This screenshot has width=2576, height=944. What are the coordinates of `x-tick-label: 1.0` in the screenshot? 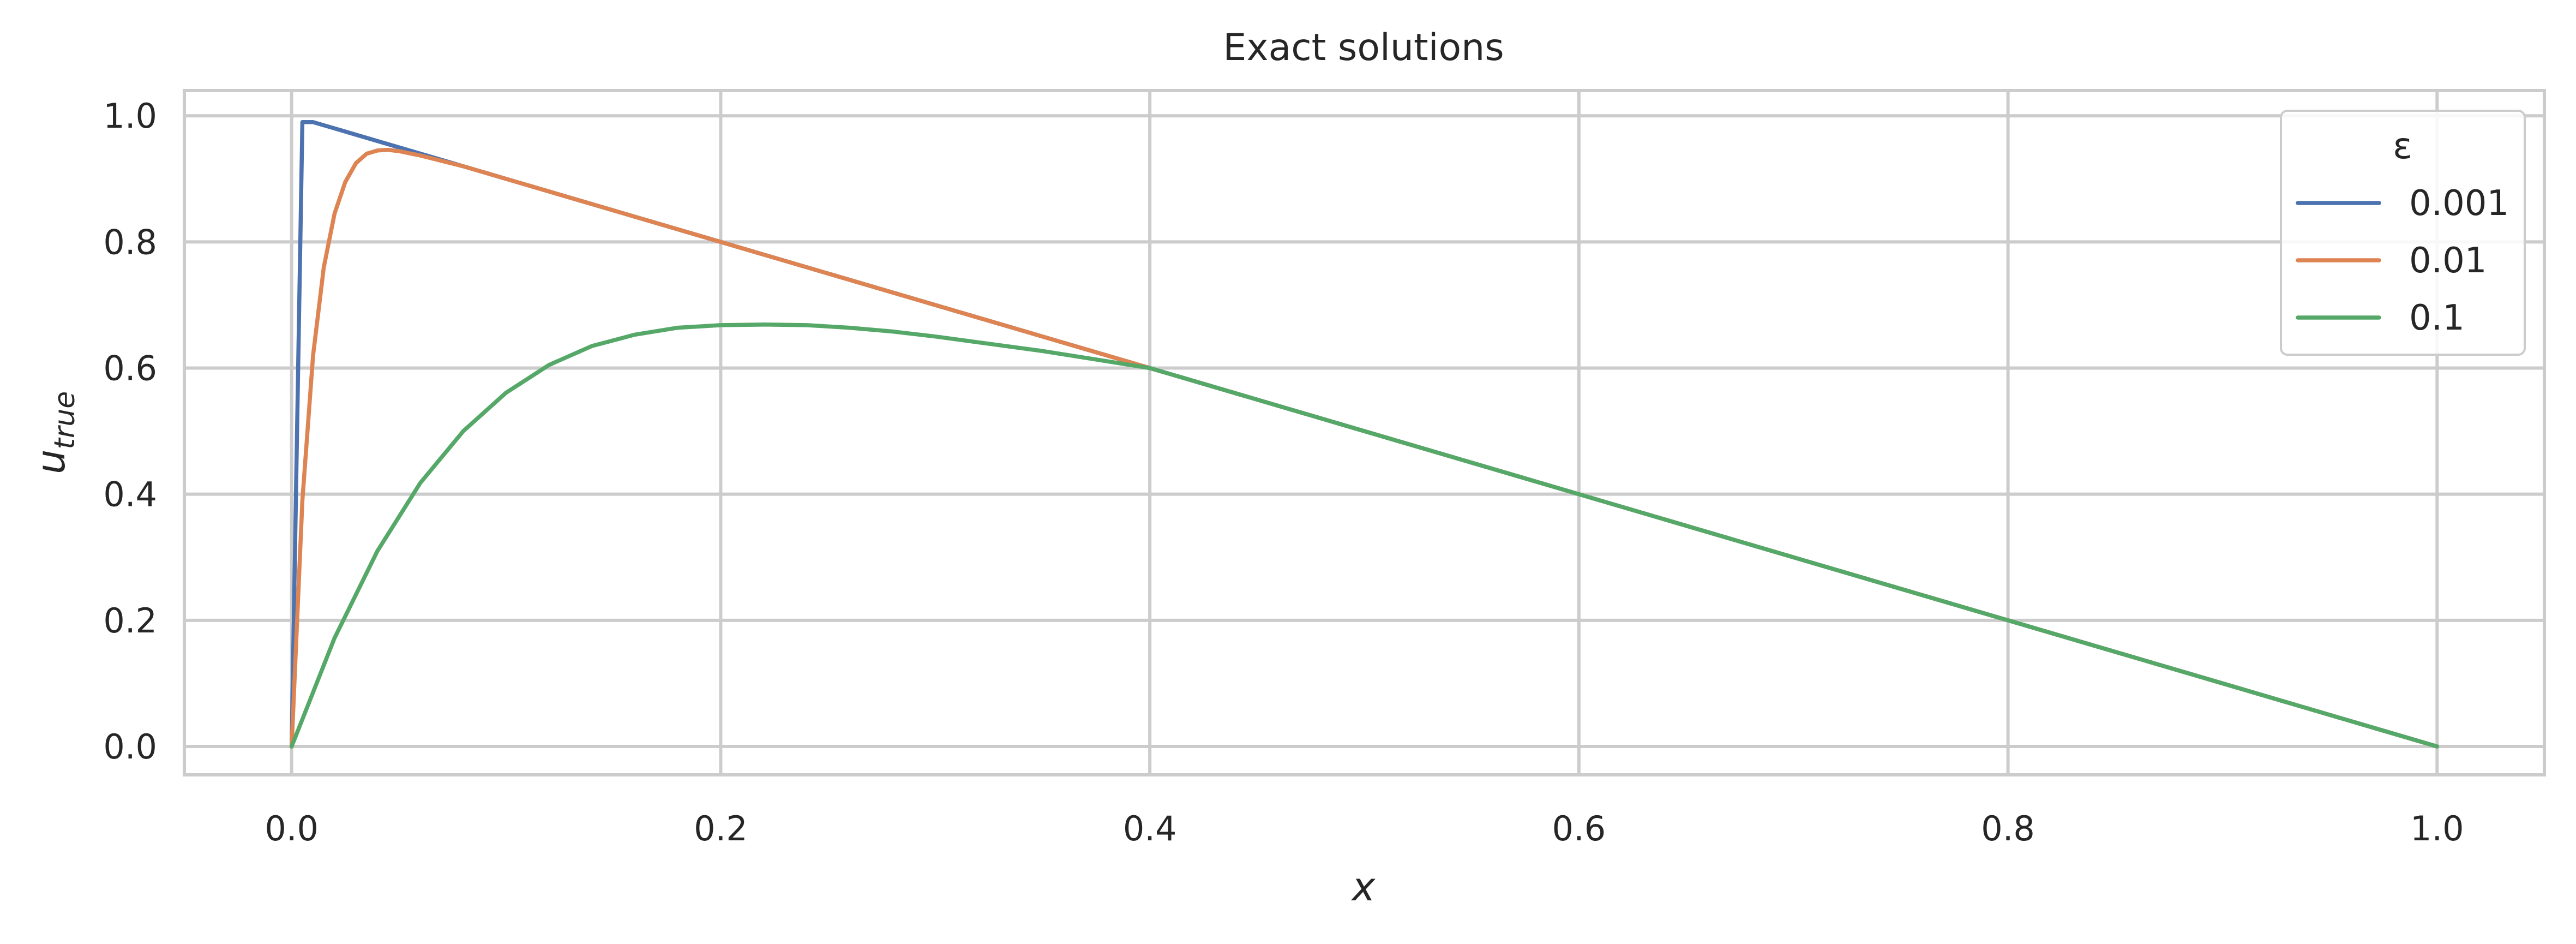 It's located at (2437, 829).